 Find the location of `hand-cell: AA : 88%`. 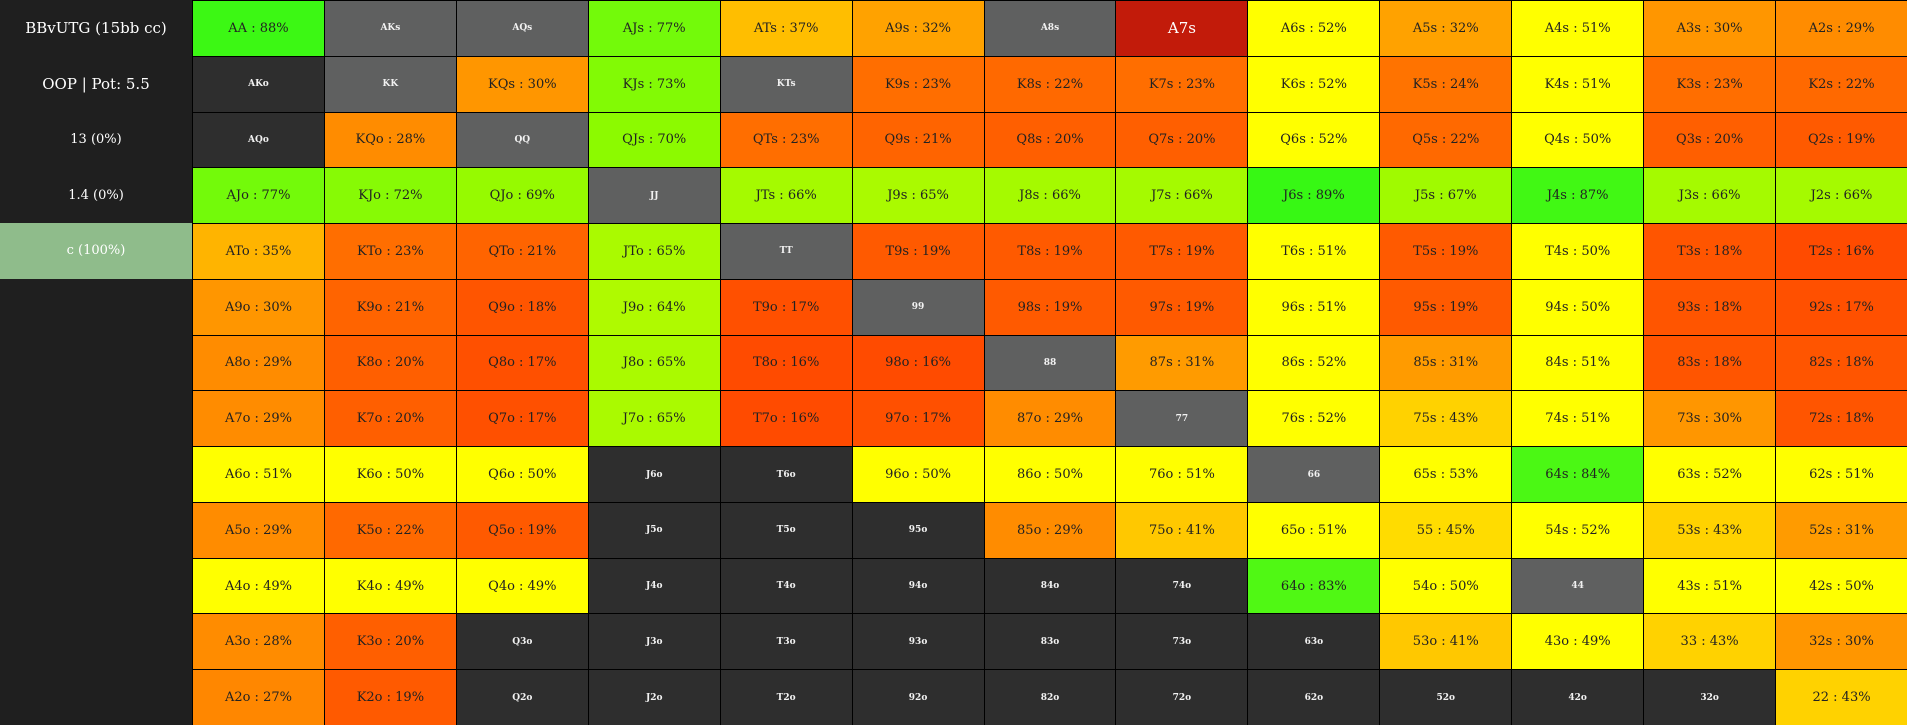

hand-cell: AA : 88% is located at coordinates (258, 28).